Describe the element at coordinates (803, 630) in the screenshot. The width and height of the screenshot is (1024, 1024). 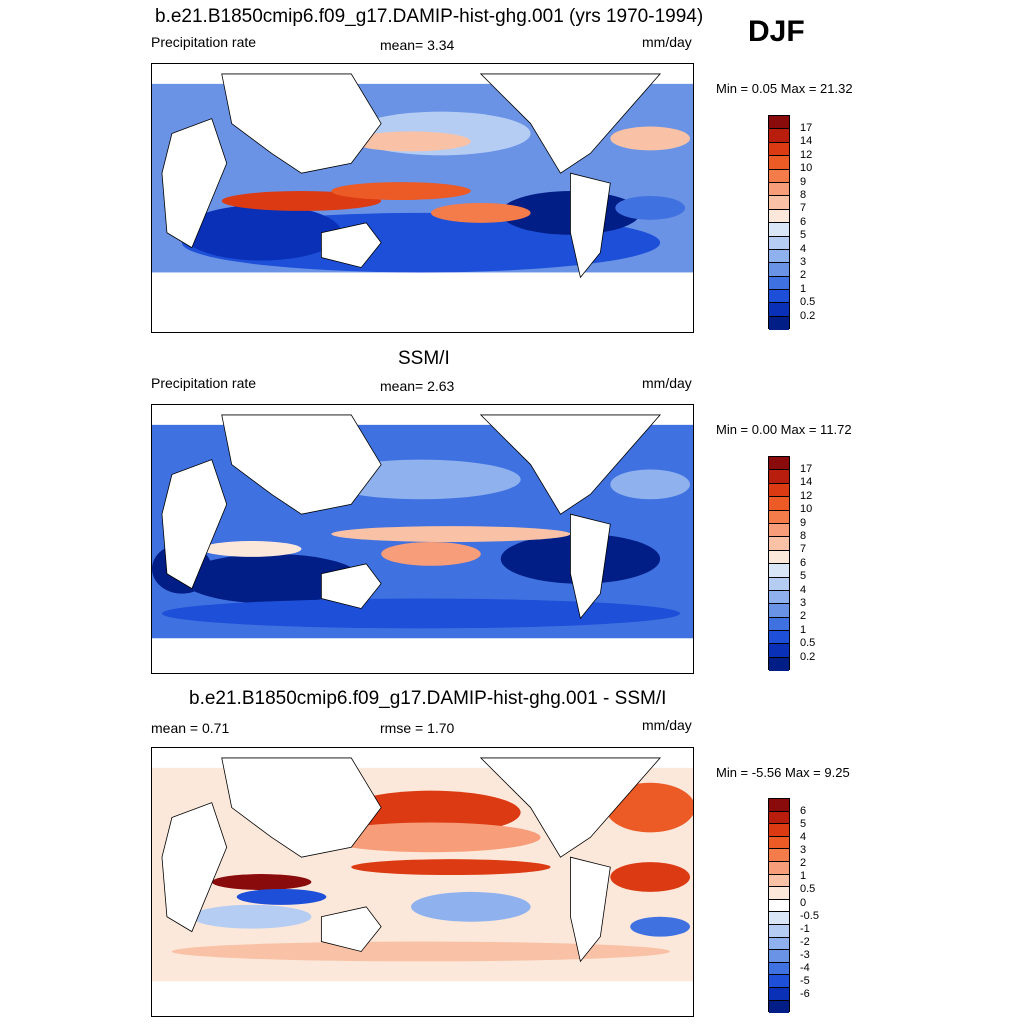
I see `panel-2-colorbar-tick: 1` at that location.